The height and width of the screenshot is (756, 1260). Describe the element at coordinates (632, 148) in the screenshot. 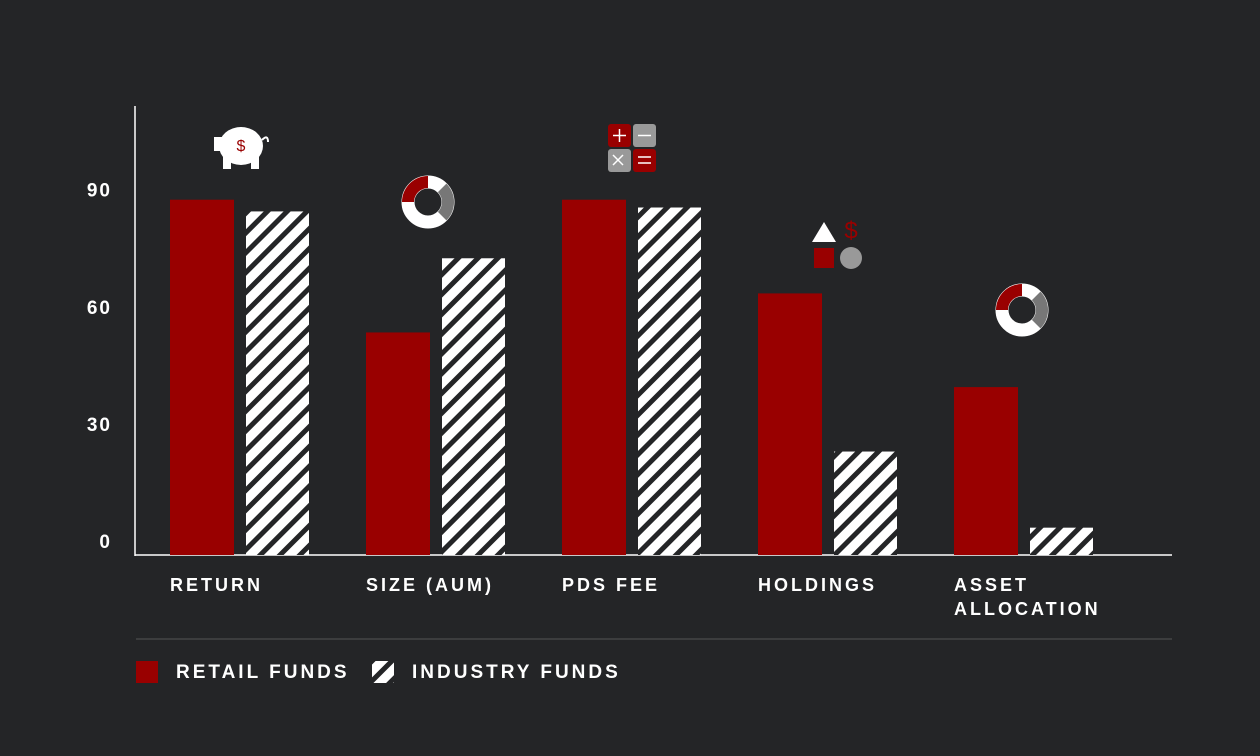

I see `calculator-icon` at that location.